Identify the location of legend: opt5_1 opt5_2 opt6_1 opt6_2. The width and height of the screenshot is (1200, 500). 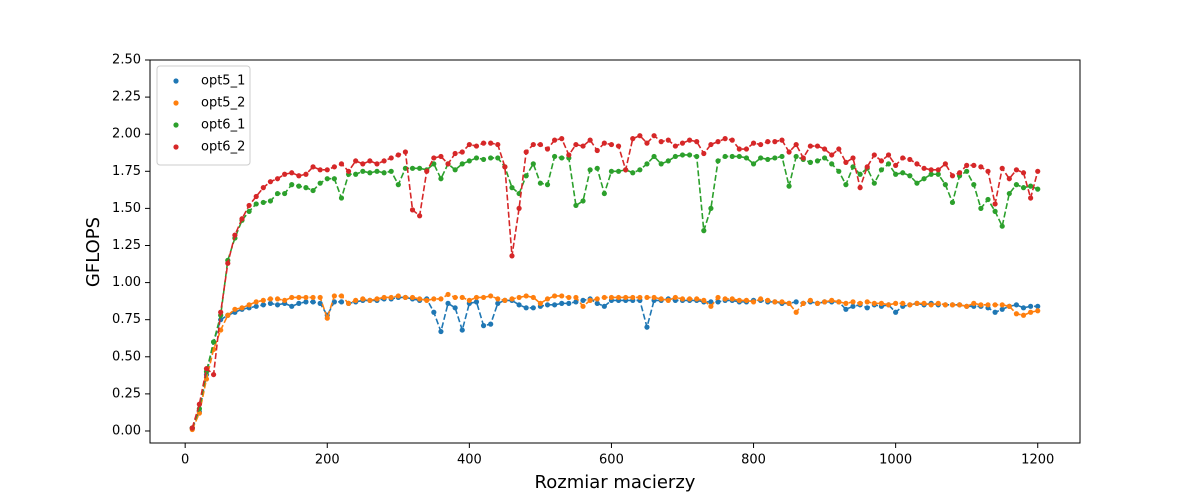
(203, 115).